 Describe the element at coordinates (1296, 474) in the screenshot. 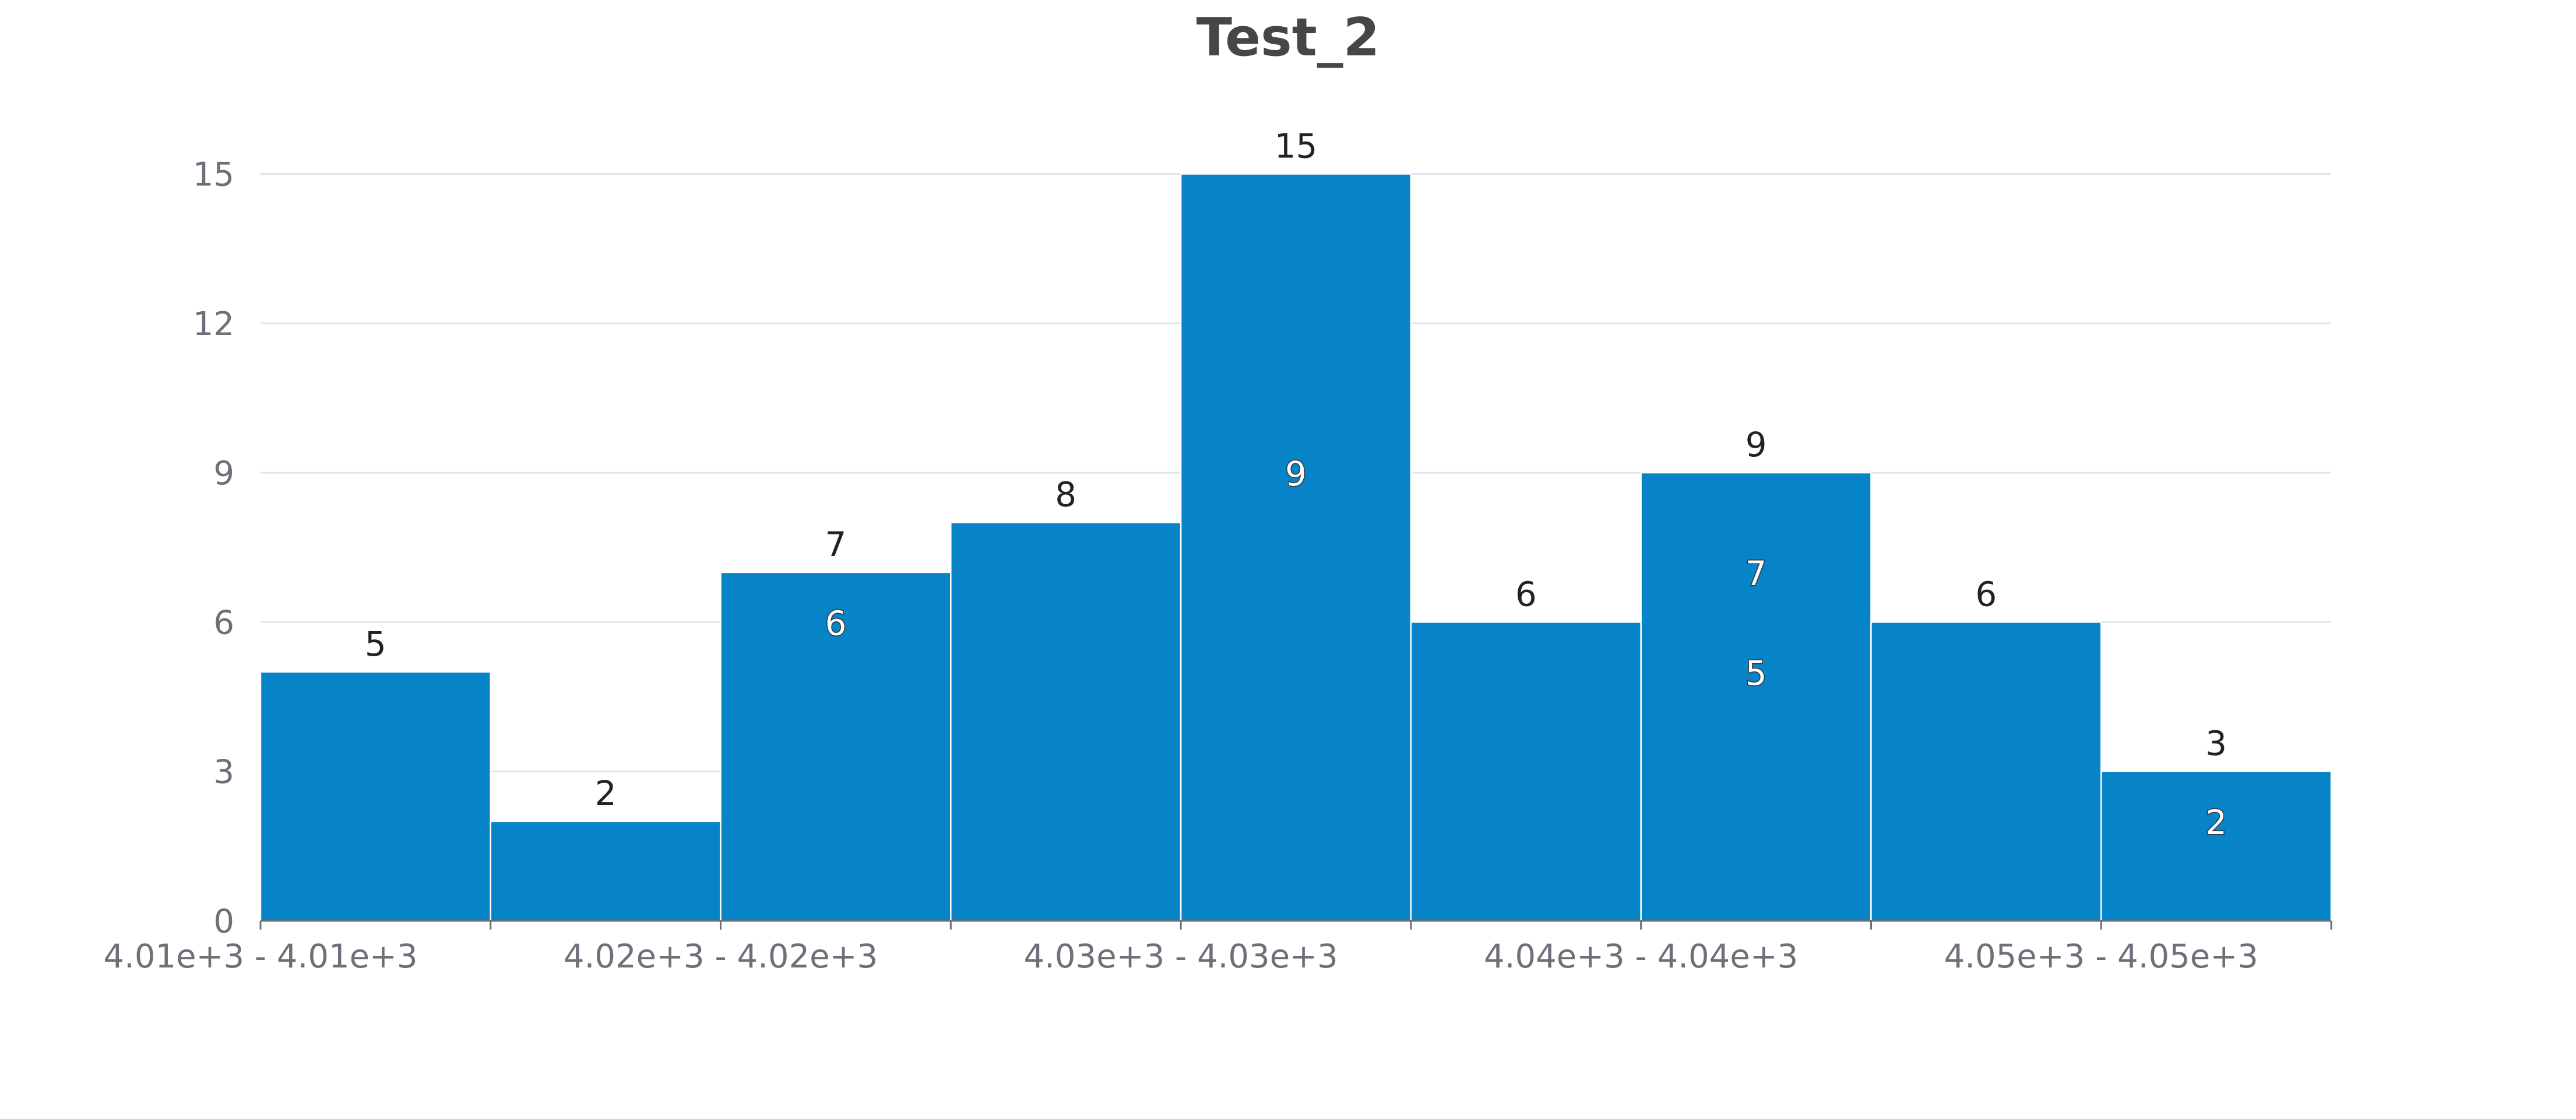

I see `bar-inner-label: 9` at that location.